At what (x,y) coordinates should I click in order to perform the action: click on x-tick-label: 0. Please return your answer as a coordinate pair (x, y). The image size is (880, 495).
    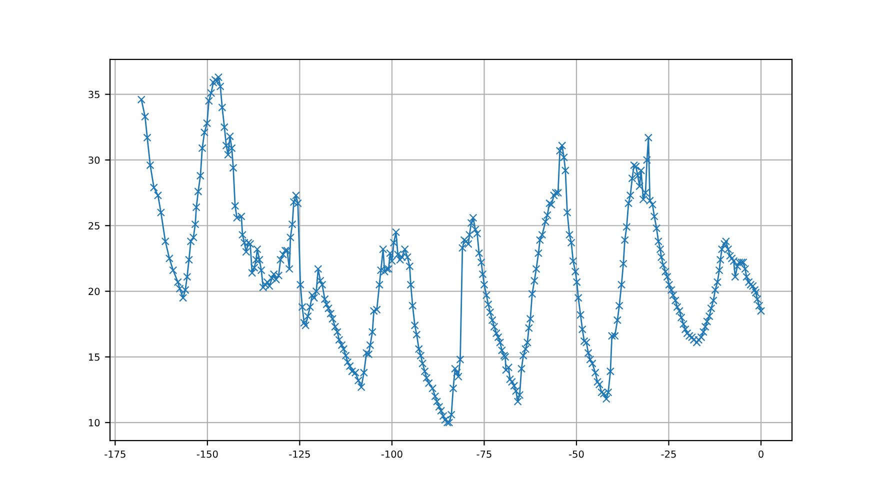
    Looking at the image, I should click on (761, 454).